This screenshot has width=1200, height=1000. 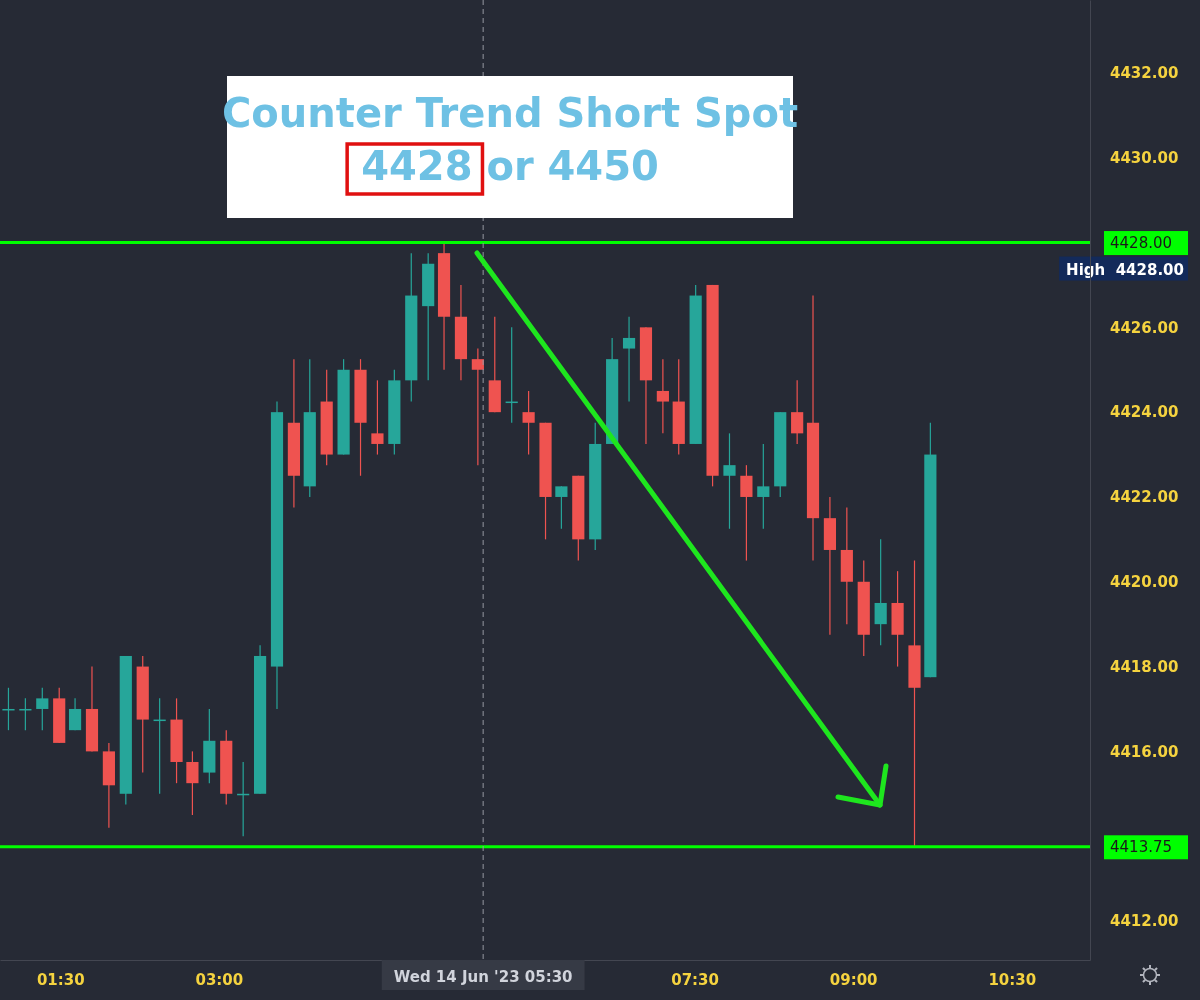 What do you see at coordinates (219, 979) in the screenshot?
I see `x-tick-label: 03:00` at bounding box center [219, 979].